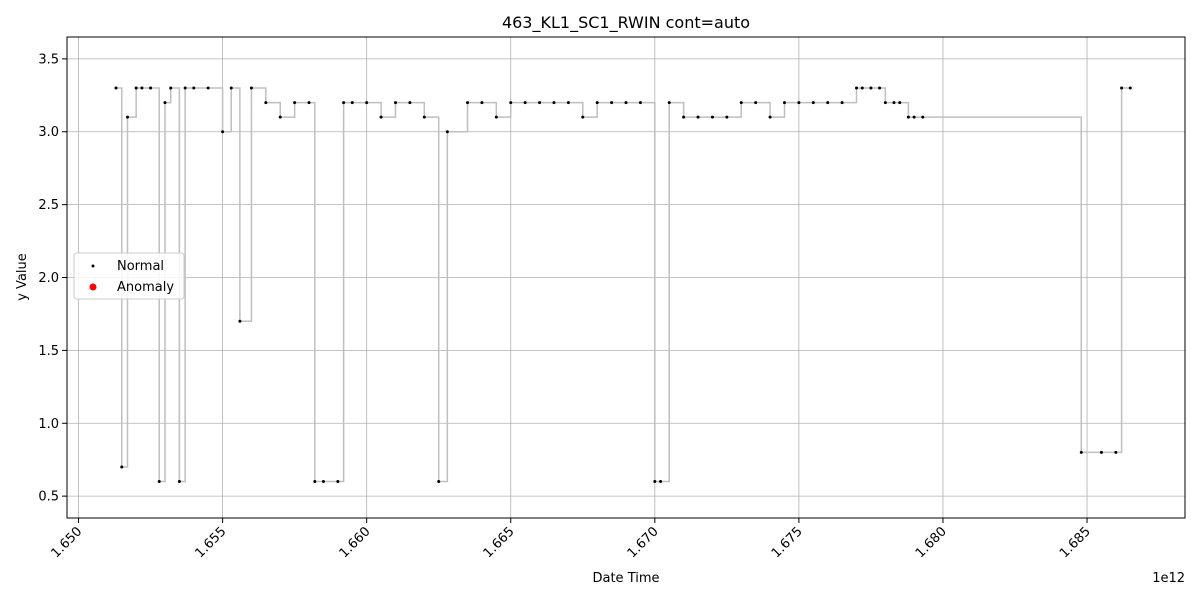 The height and width of the screenshot is (600, 1200). I want to click on y-tick-label: 0.5, so click(48, 497).